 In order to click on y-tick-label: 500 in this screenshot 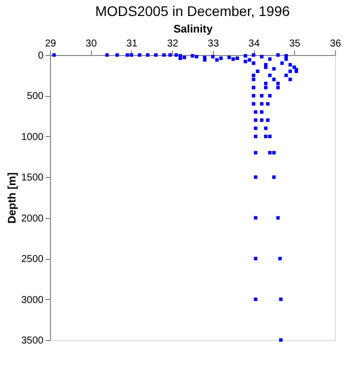, I will do `click(35, 96)`.